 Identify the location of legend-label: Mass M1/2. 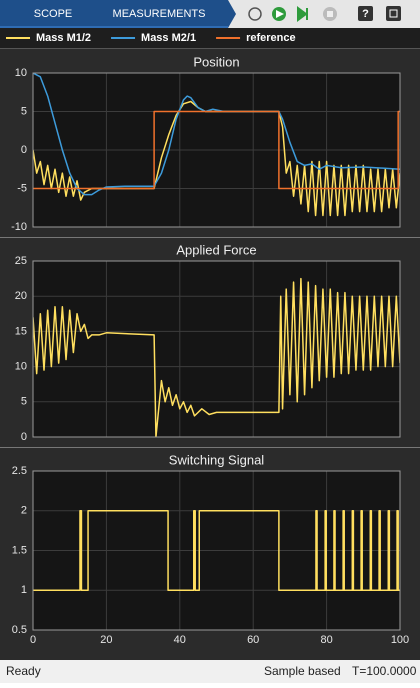
(63, 38).